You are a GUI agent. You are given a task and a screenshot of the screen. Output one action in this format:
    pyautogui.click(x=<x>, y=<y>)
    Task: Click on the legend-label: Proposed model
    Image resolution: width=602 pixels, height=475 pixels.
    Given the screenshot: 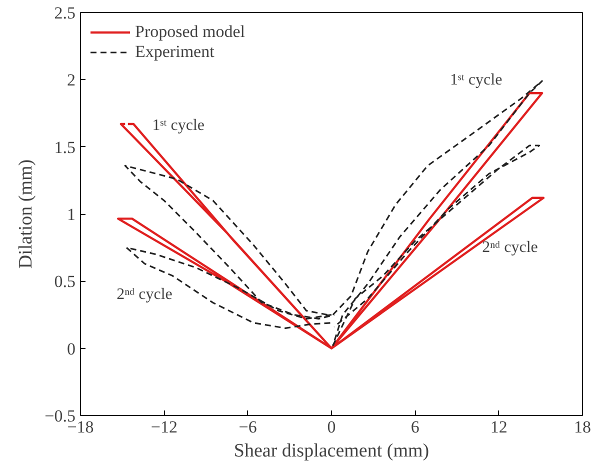 What is the action you would take?
    pyautogui.click(x=190, y=32)
    